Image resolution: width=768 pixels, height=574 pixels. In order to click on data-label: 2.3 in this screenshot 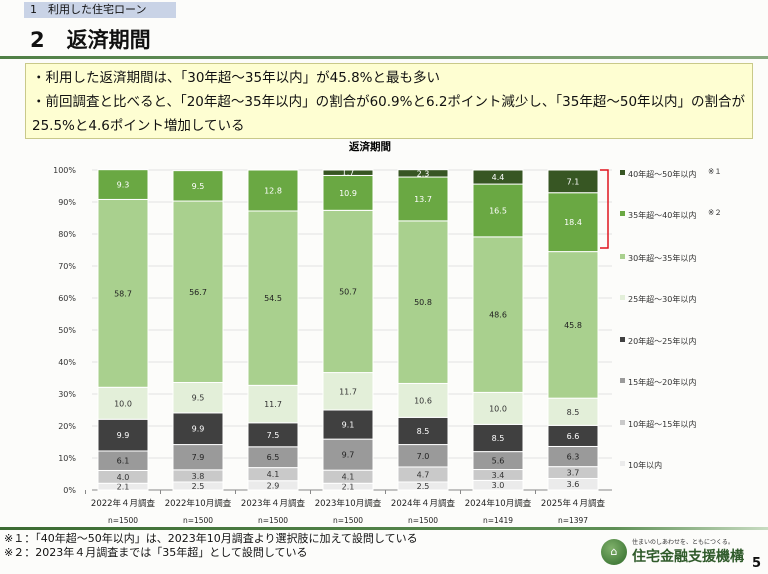, I will do `click(423, 173)`.